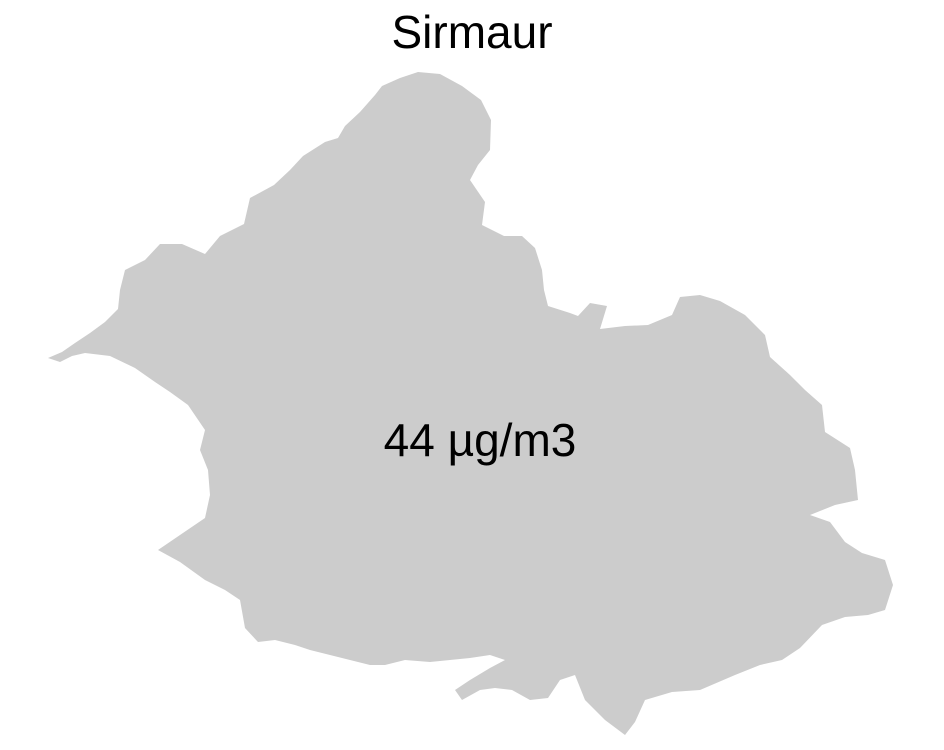  Describe the element at coordinates (472, 32) in the screenshot. I see `map-title: Sirmaur` at that location.